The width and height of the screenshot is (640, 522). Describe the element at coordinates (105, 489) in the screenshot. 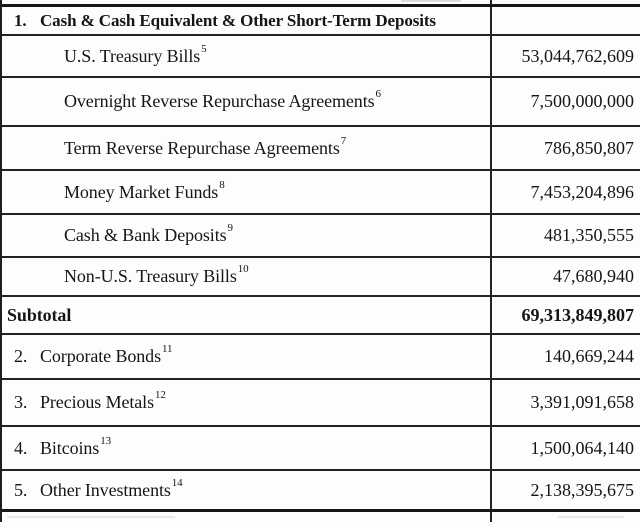

I see `row-label: Other Investments` at that location.